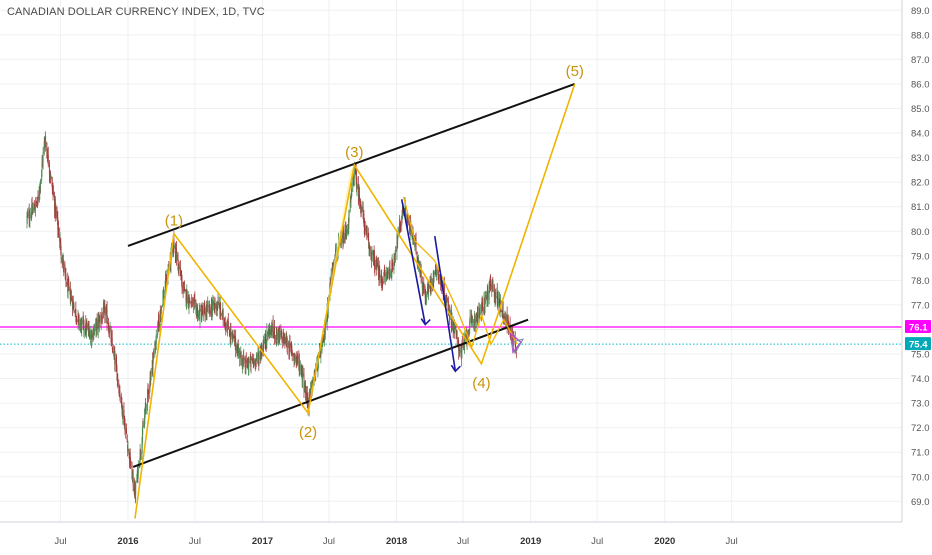  Describe the element at coordinates (174, 221) in the screenshot. I see `wave-label: (1)` at that location.